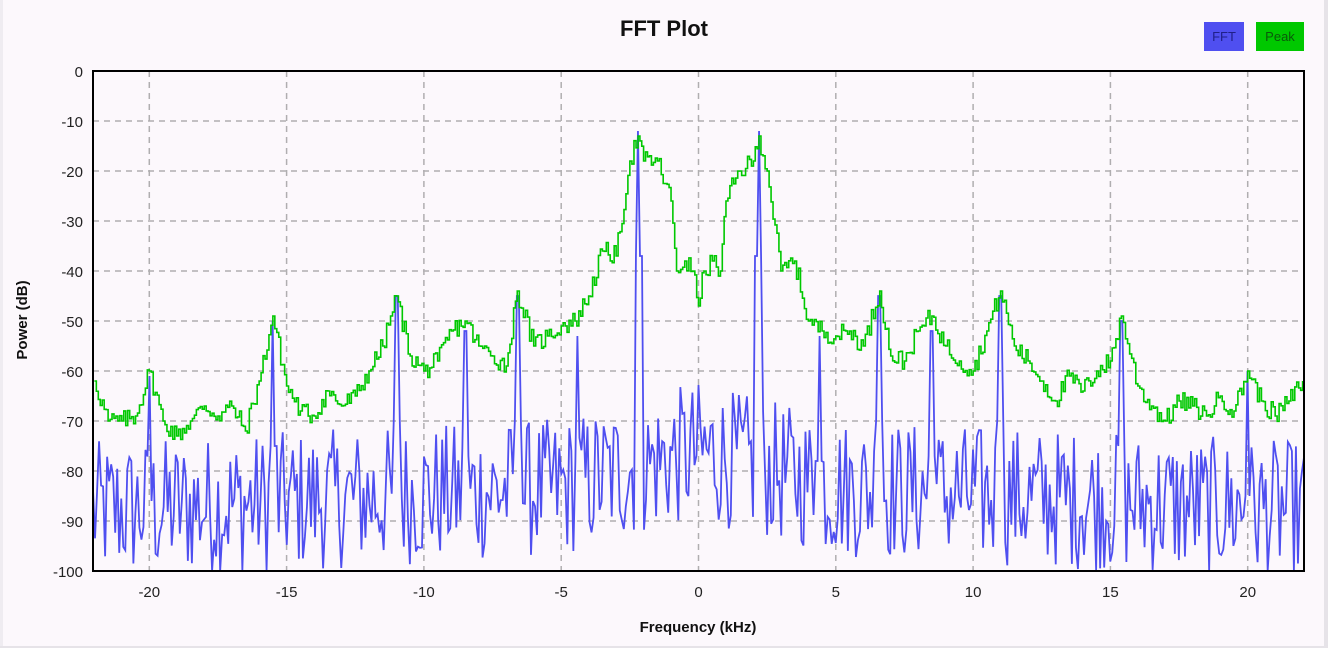 This screenshot has height=648, width=1328. Describe the element at coordinates (1110, 592) in the screenshot. I see `x-tick-label: 15` at that location.